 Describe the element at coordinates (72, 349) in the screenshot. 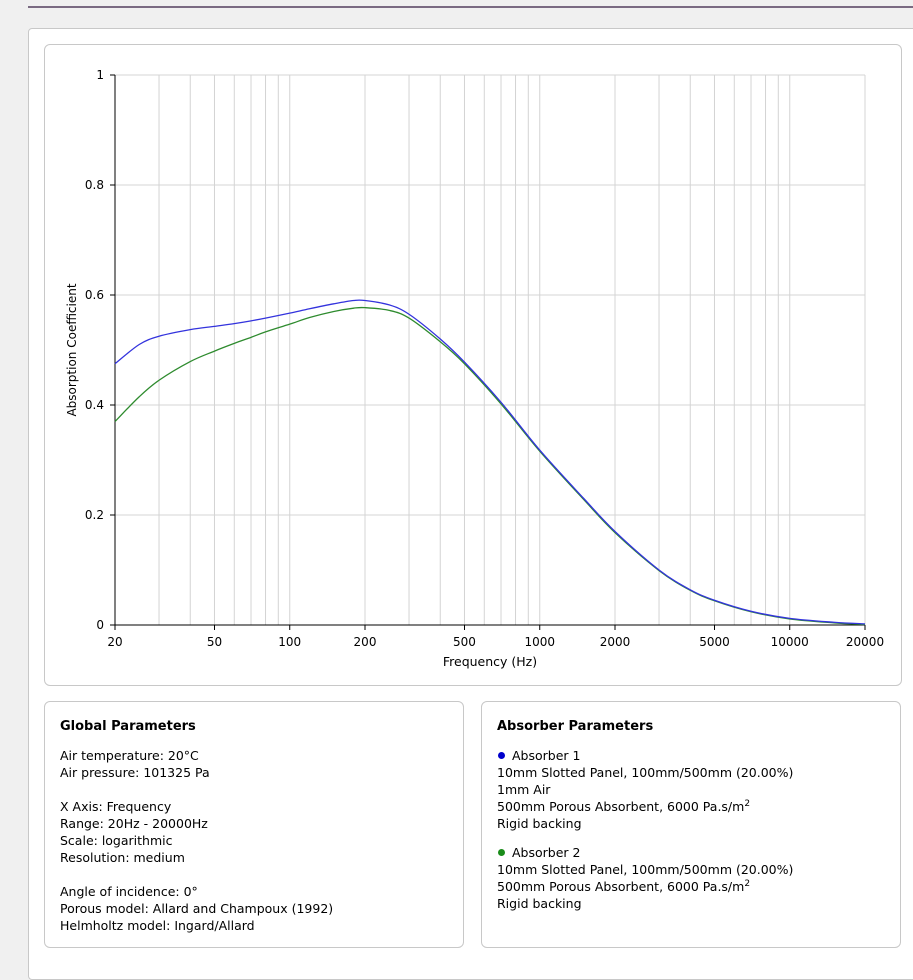

I see `y-axis-title: Absorption Coefficient` at that location.